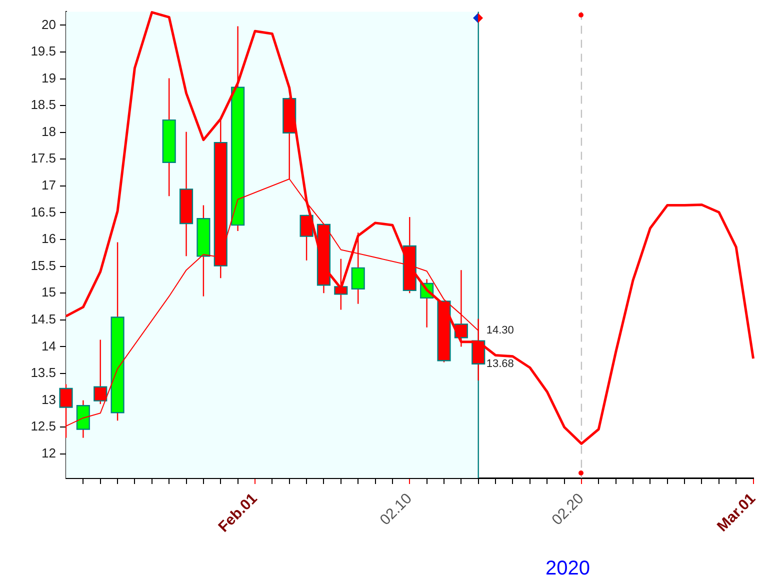  I want to click on y-tick-label: 18.5, so click(43, 104).